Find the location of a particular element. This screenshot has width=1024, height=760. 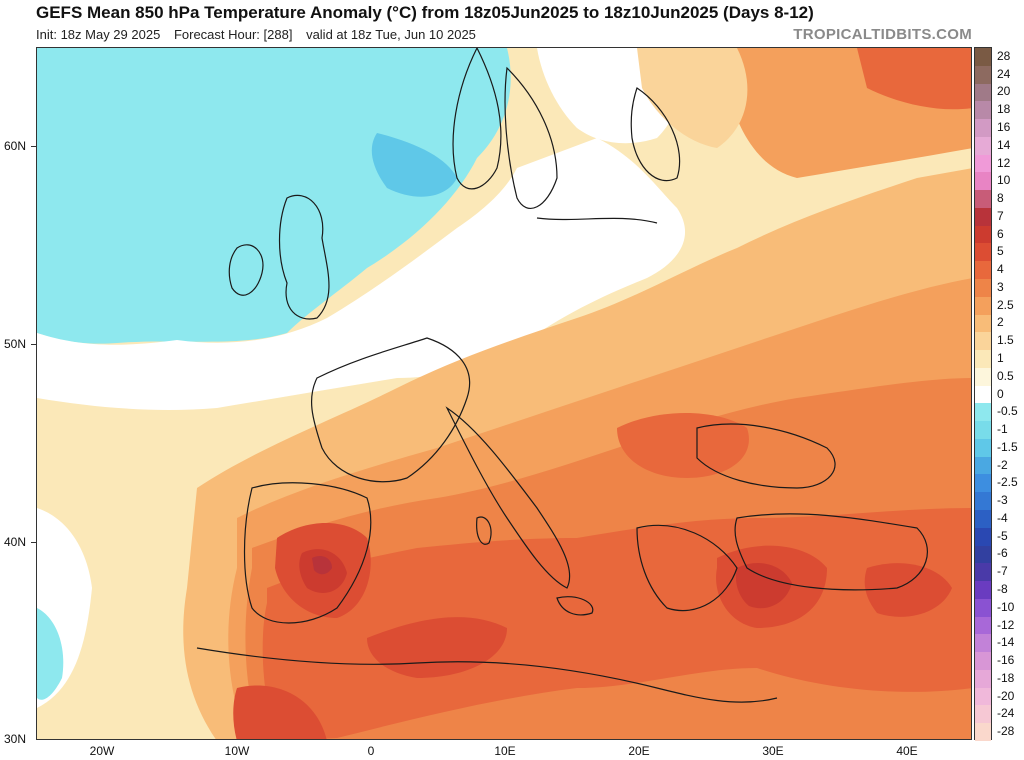

colorbar-label: 7 is located at coordinates (1000, 215).